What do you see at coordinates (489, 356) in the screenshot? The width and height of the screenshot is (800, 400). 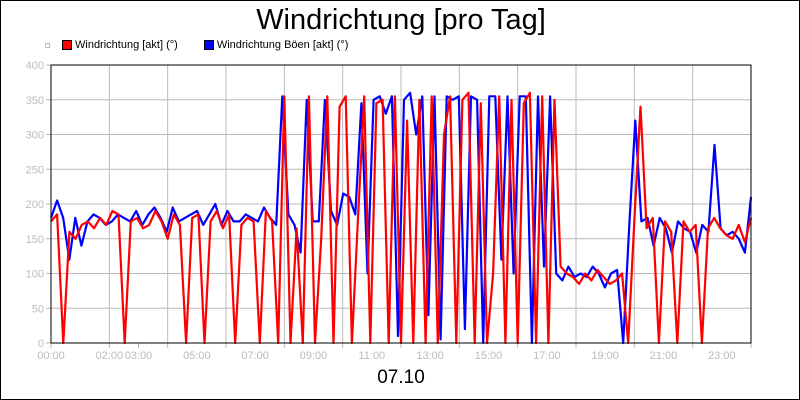 I see `x-tick-label: 15:00` at bounding box center [489, 356].